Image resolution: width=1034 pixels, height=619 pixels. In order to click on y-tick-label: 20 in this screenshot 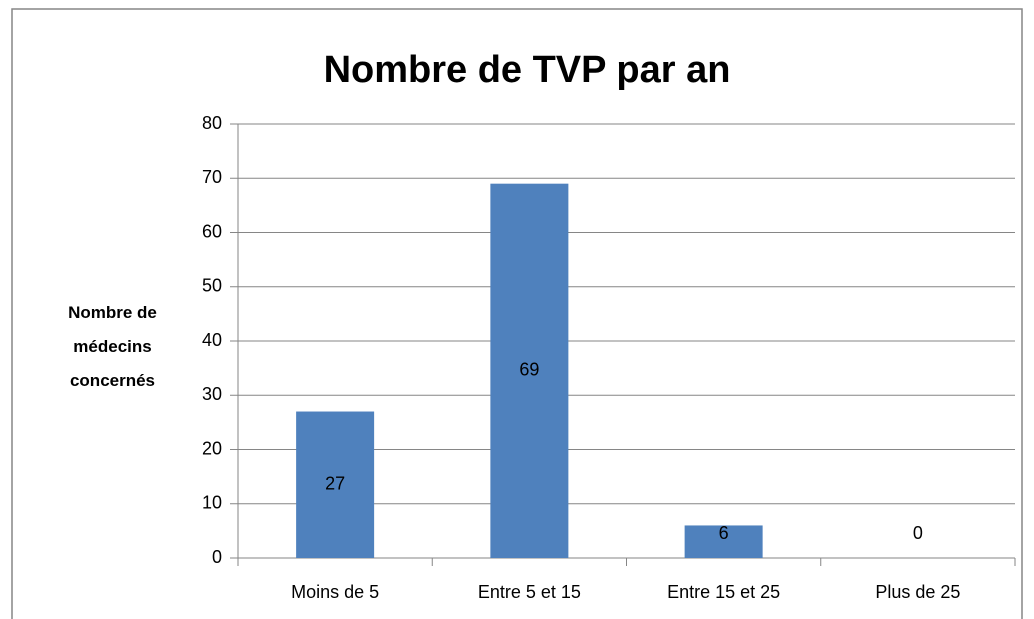, I will do `click(212, 448)`.